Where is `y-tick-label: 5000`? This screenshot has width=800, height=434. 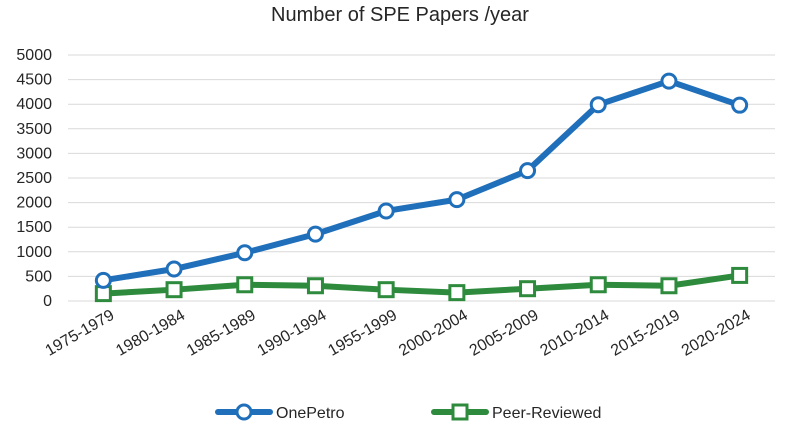
y-tick-label: 5000 is located at coordinates (34, 55).